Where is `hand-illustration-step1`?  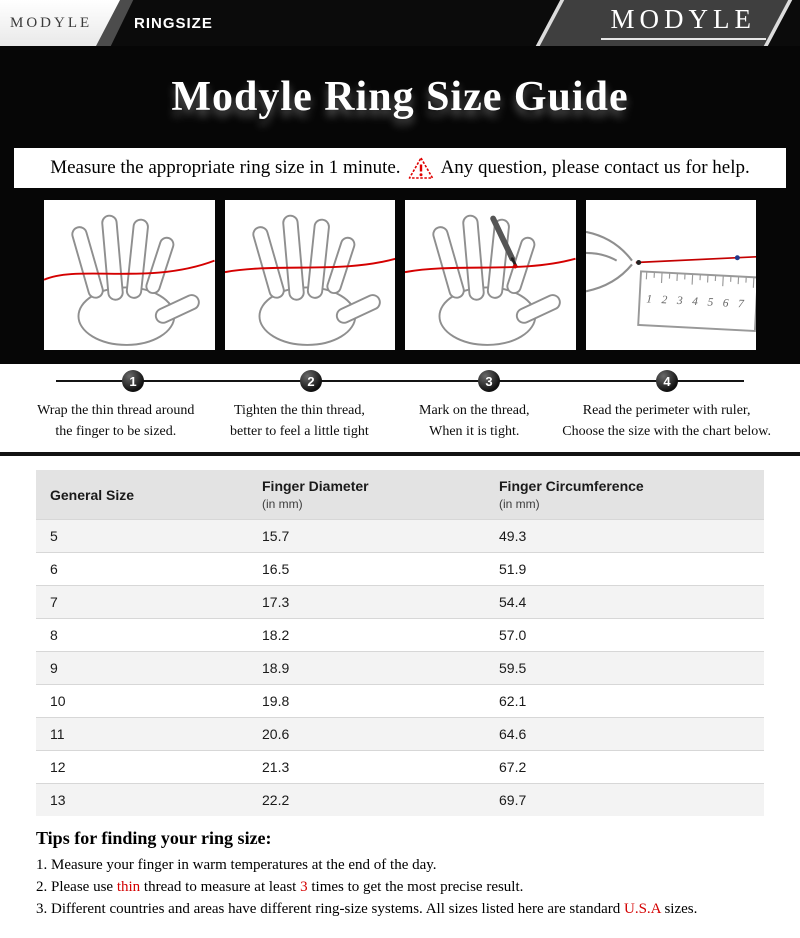
hand-illustration-step1 is located at coordinates (129, 275).